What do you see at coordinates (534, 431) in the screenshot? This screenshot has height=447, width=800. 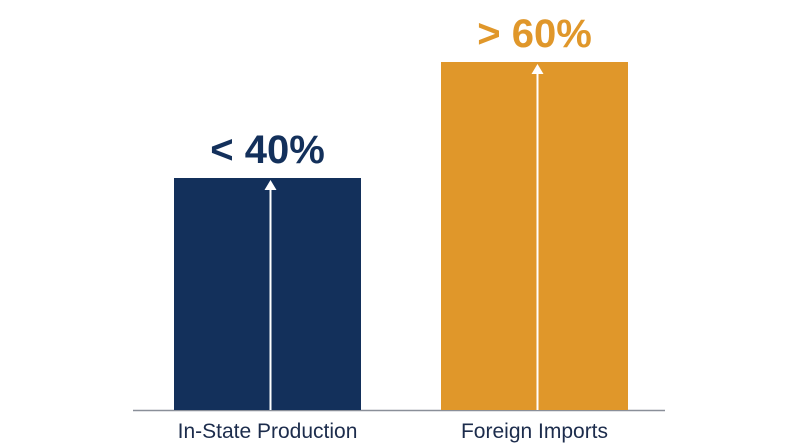 I see `x-tick-label: Foreign Imports` at bounding box center [534, 431].